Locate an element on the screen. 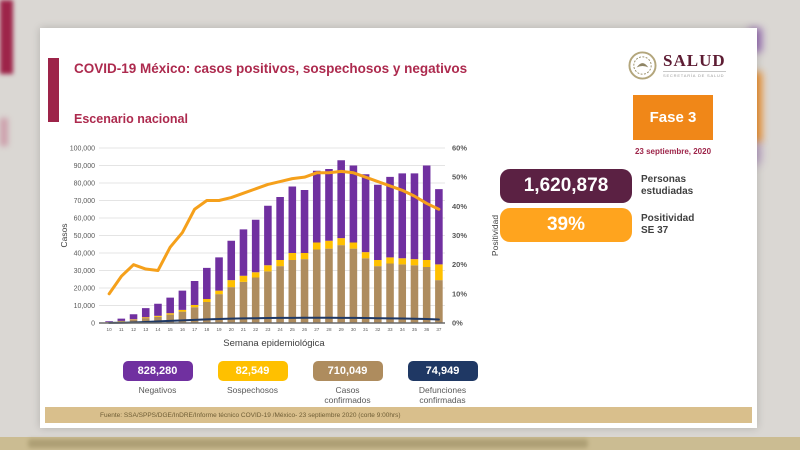 The width and height of the screenshot is (800, 450). svg-text: 40% is located at coordinates (459, 206).